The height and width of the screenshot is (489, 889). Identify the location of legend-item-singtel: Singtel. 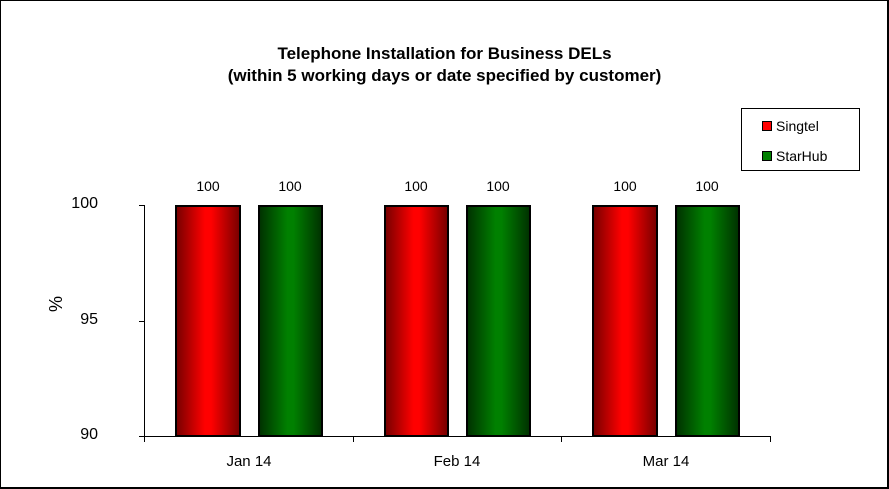
(790, 126).